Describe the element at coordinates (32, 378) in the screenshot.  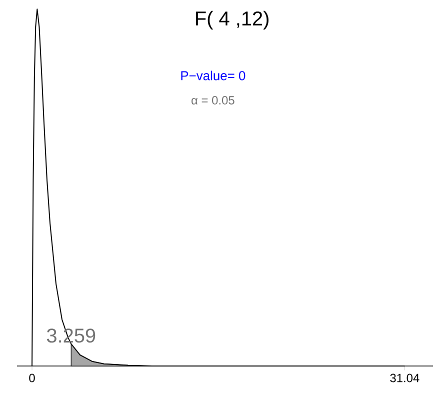
I see `x-tick-label: 0` at that location.